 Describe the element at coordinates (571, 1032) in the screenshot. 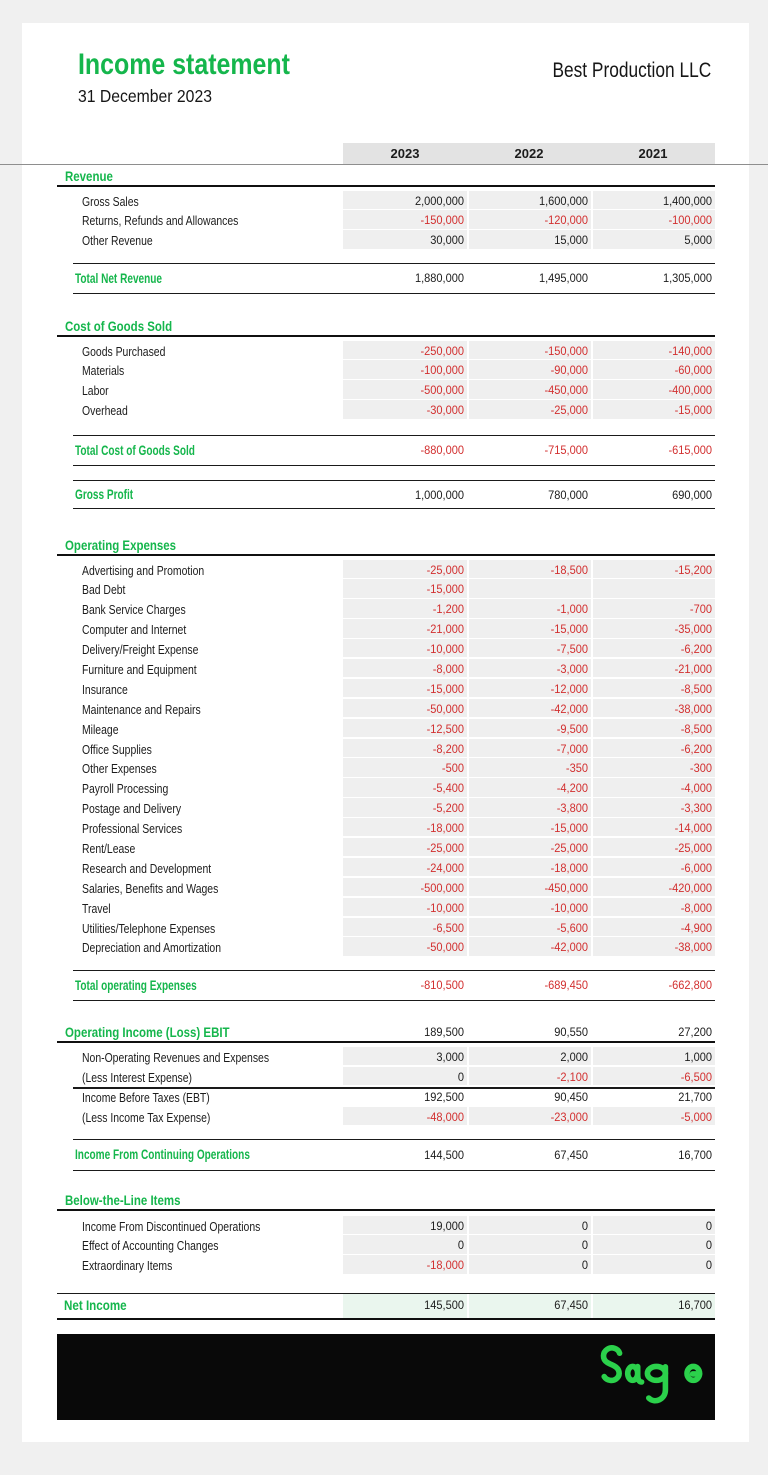

I see `text: 90,550` at that location.